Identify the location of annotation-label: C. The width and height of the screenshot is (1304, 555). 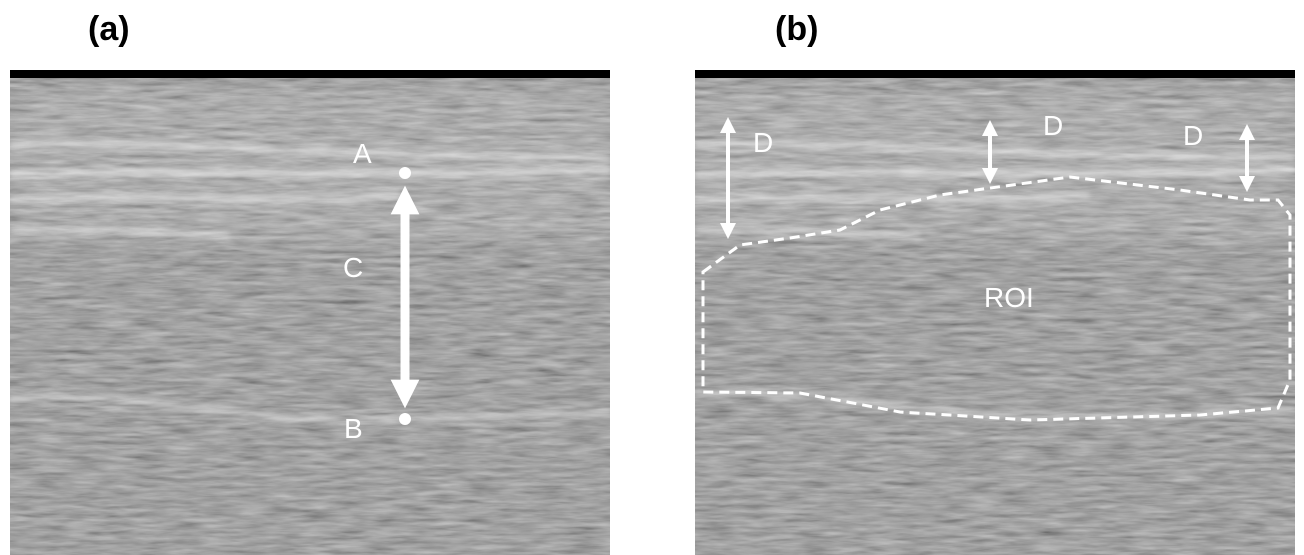
(353, 267).